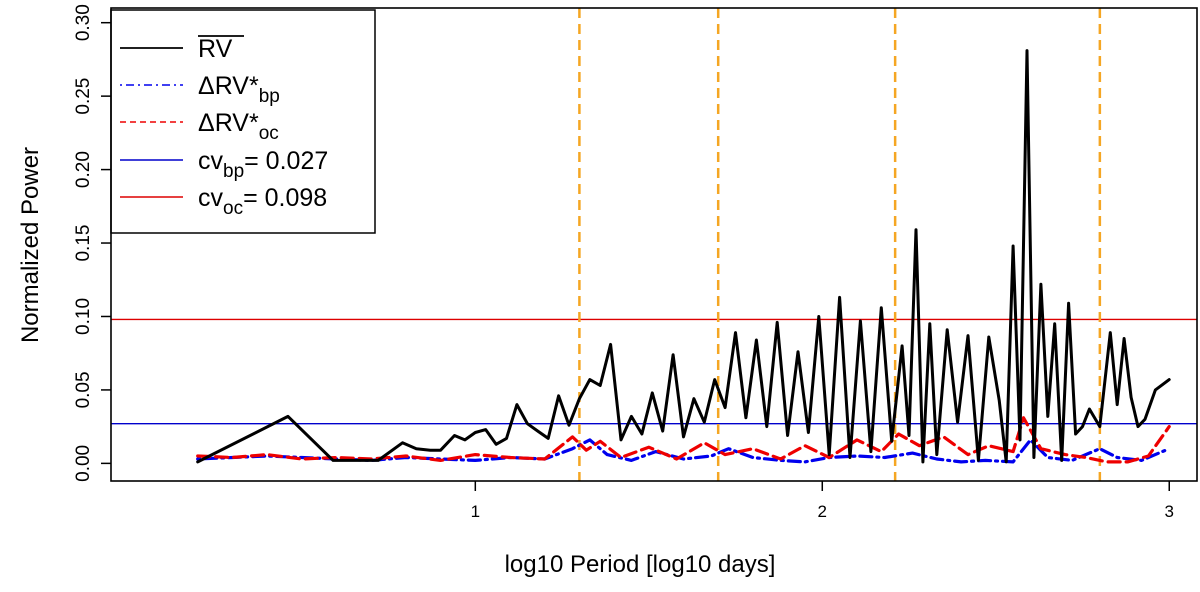 The image size is (1200, 592). I want to click on y-axis-label: Normalized Power, so click(30, 245).